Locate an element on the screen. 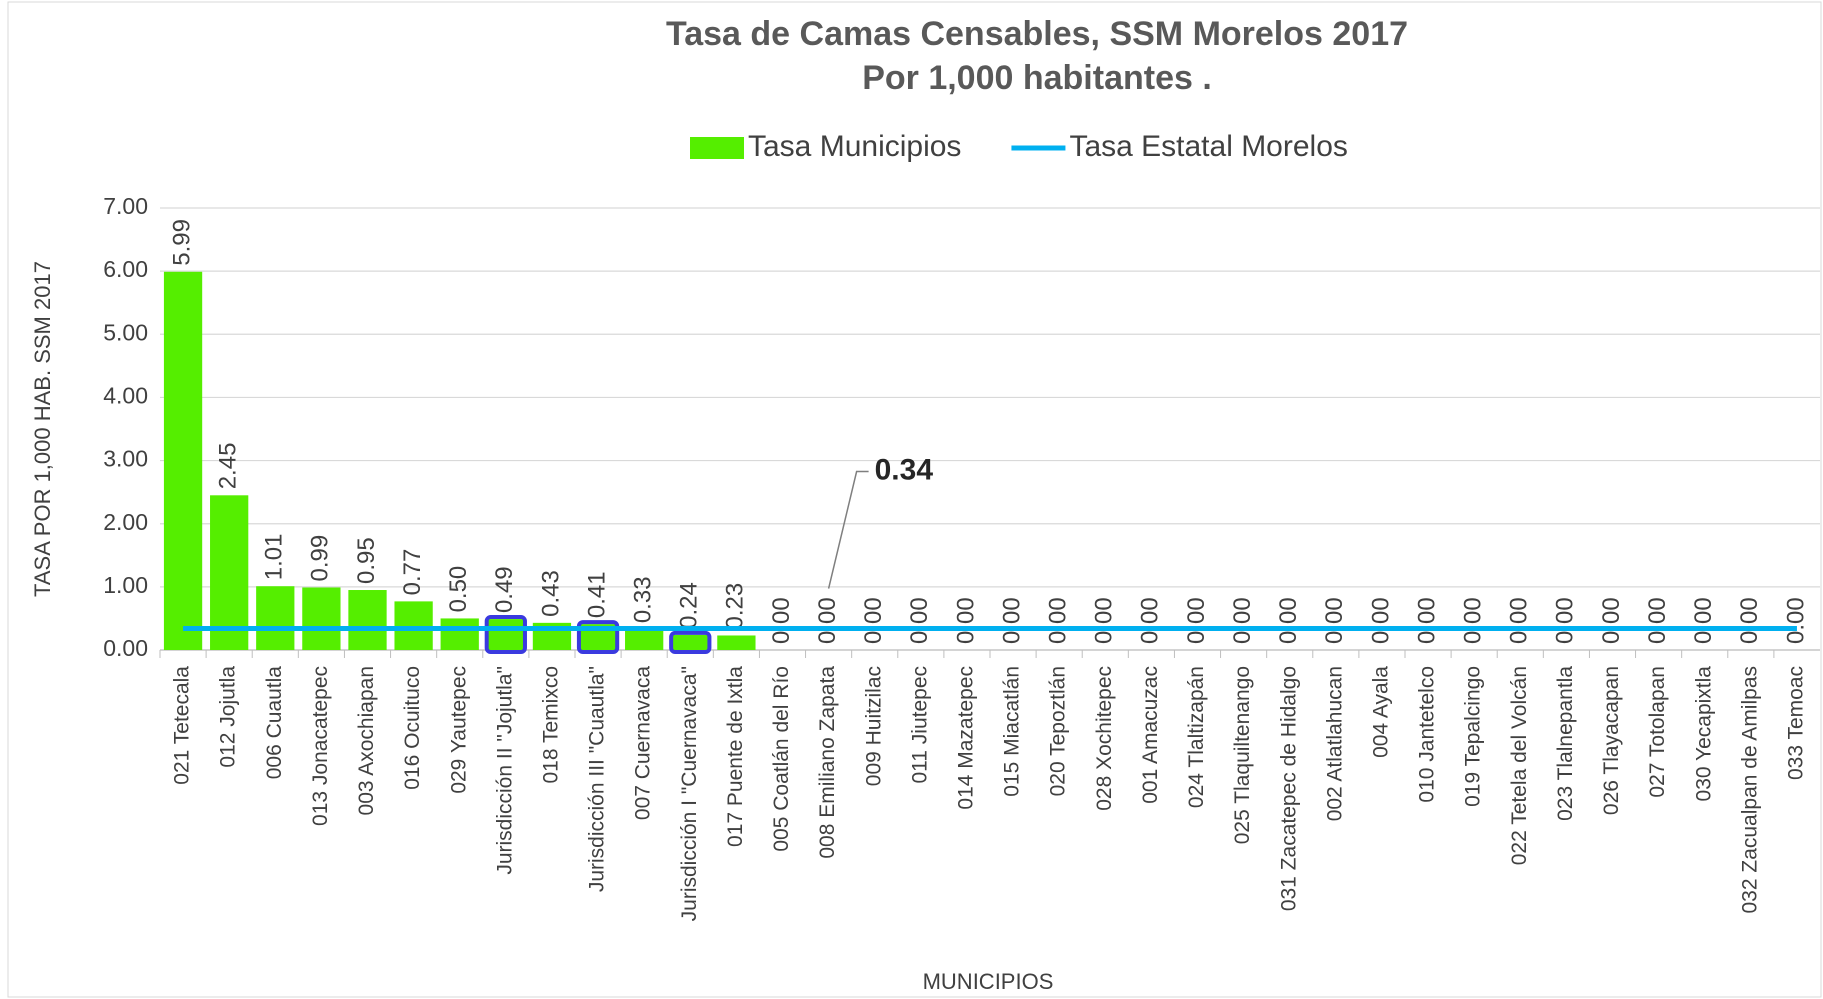 This screenshot has width=1823, height=999. x-tick-label: 006 Cuautla is located at coordinates (274, 723).